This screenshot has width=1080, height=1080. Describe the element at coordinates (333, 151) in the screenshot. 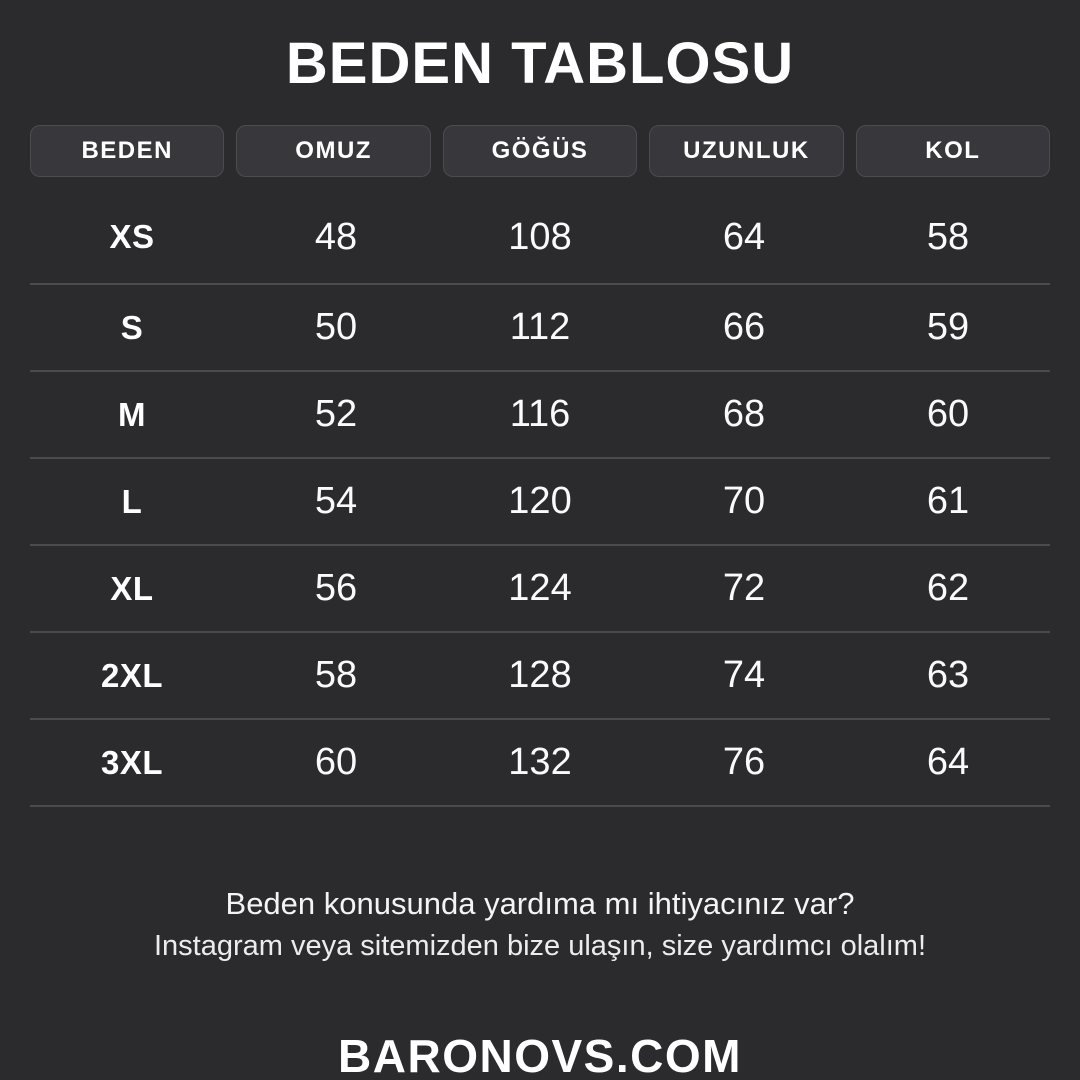

I see `column-header-omuz: OMUZ` at that location.